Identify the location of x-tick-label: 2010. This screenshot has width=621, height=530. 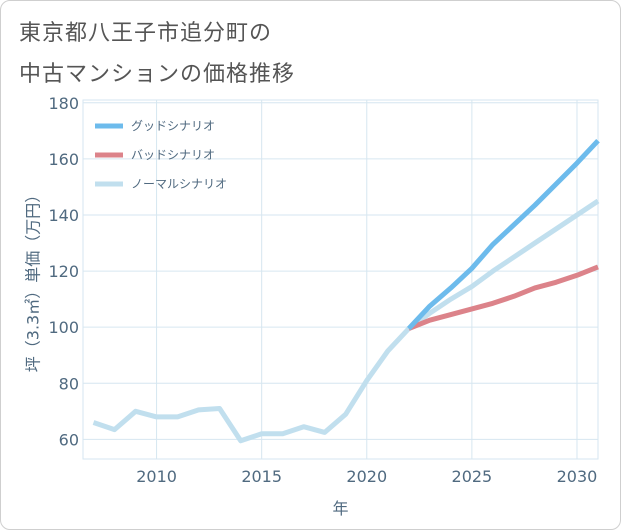
(156, 476).